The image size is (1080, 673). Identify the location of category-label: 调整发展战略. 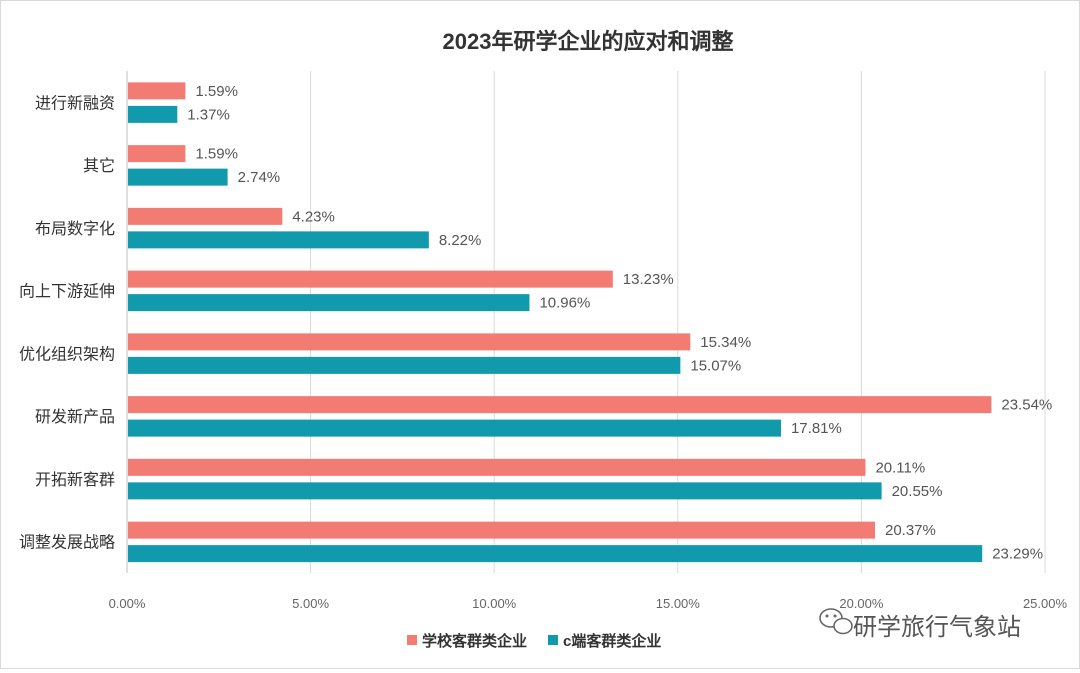
(67, 543).